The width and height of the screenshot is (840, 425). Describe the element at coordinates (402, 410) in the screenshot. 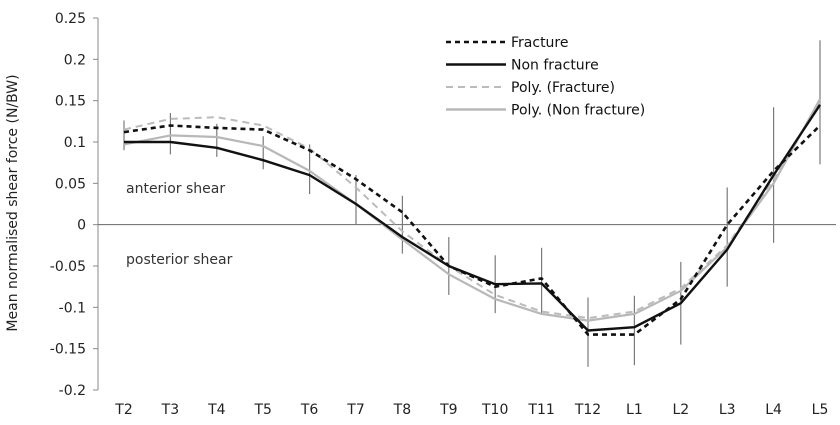

I see `x-tick-label: T8` at that location.